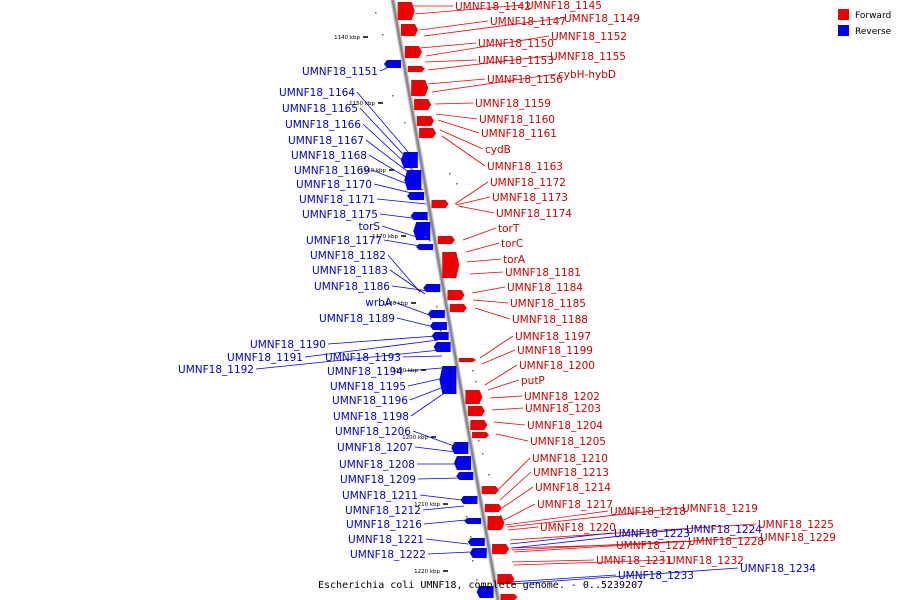 The width and height of the screenshot is (900, 600). What do you see at coordinates (379, 303) in the screenshot?
I see `reverse-gene-label: wrbA` at bounding box center [379, 303].